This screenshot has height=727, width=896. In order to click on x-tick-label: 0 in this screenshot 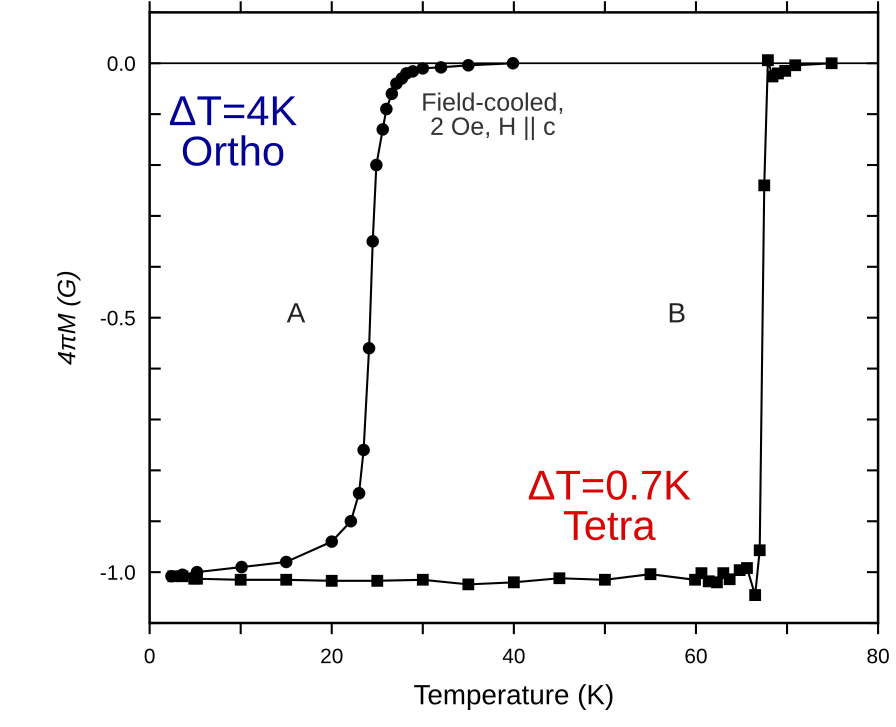, I will do `click(149, 656)`.